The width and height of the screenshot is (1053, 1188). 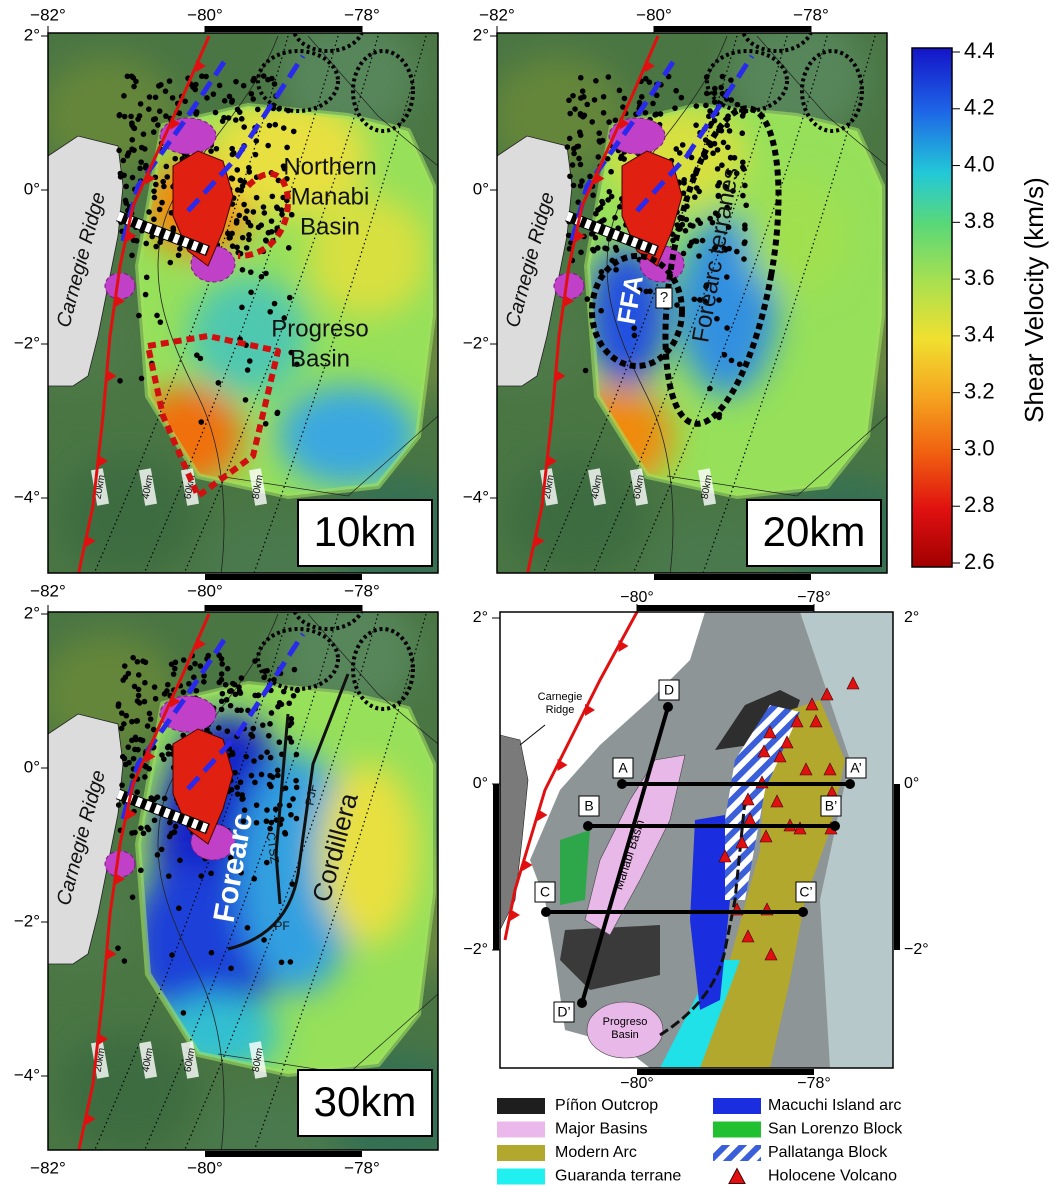 I want to click on san-lorenzo, so click(x=575, y=867).